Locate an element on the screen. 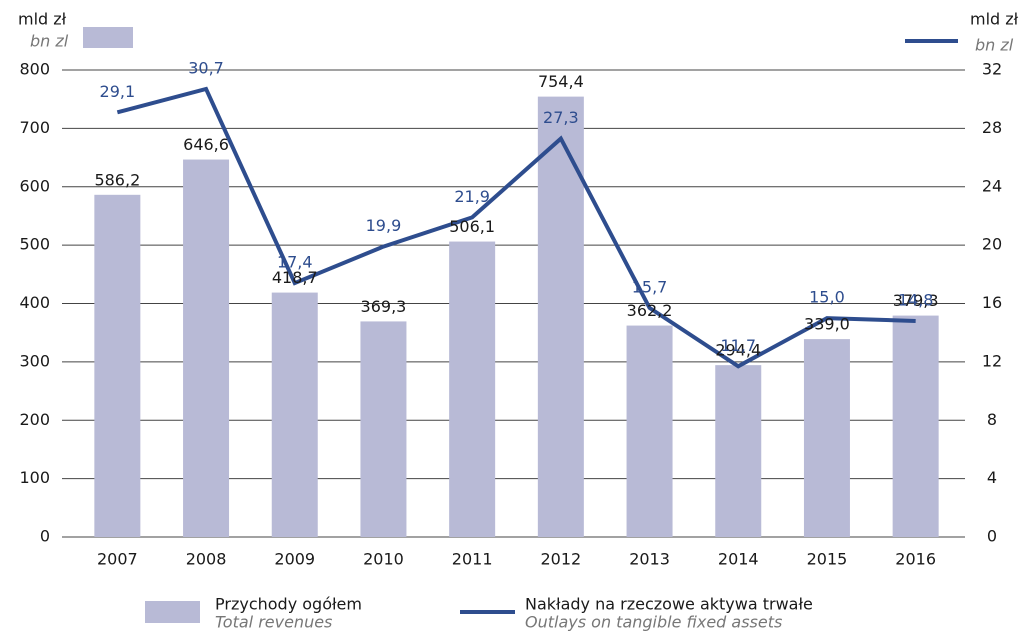 This screenshot has height=632, width=1023. line-value-label: 11,7 is located at coordinates (738, 345).